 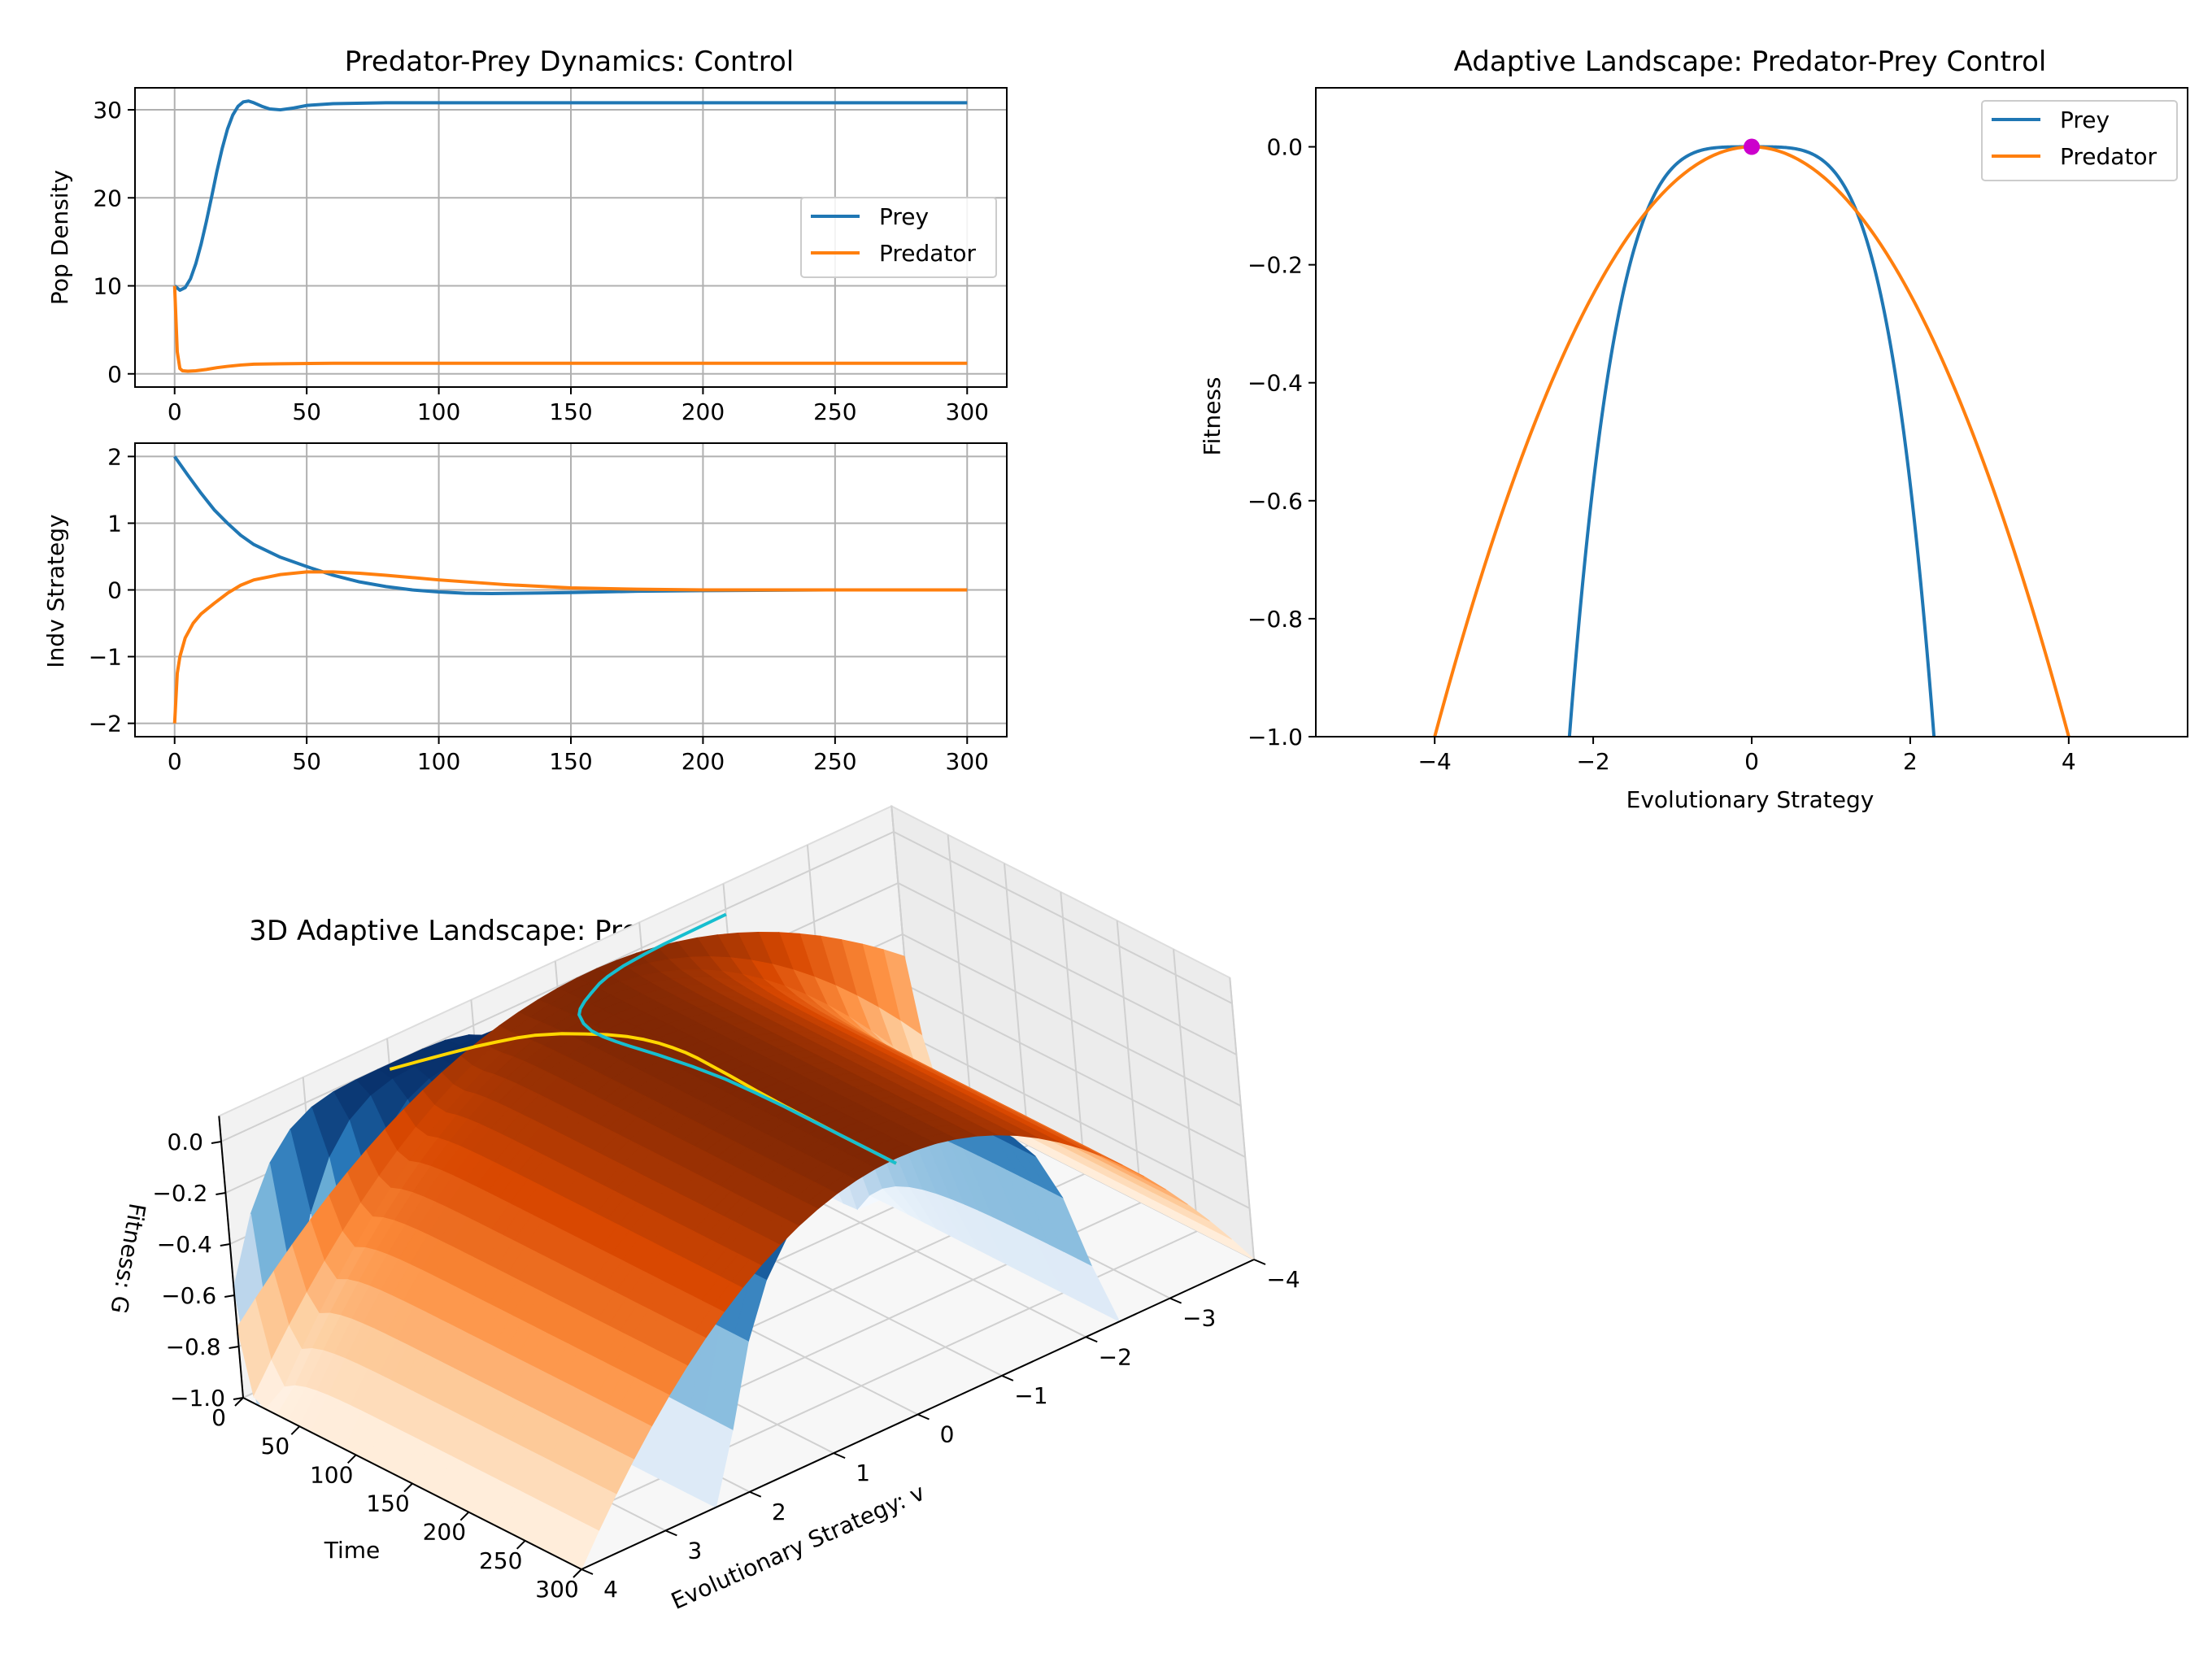 What do you see at coordinates (947, 1434) in the screenshot?
I see `v-tick-label: 0` at bounding box center [947, 1434].